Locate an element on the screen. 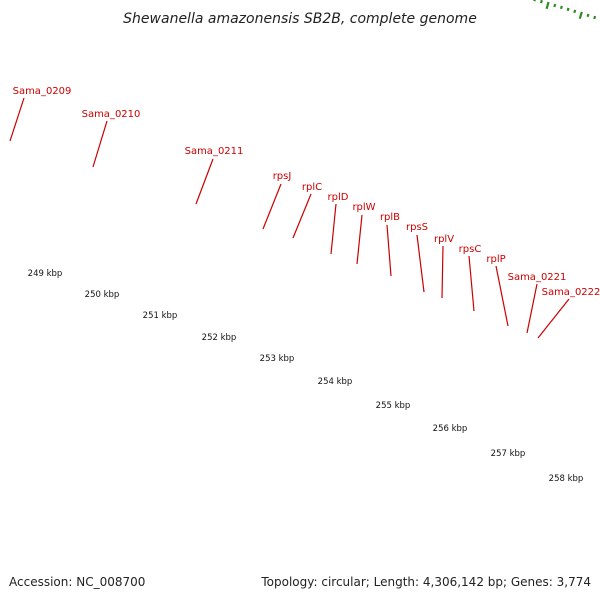  gene-label: rplW is located at coordinates (363, 207).